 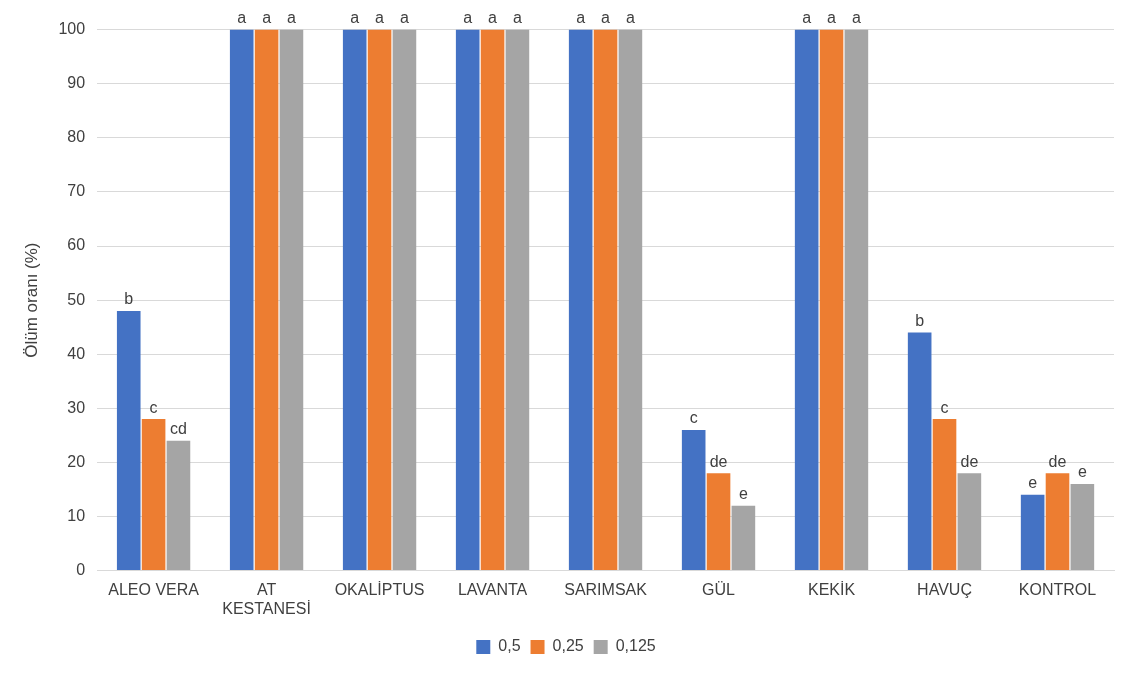 What do you see at coordinates (76, 137) in the screenshot?
I see `y-tick-label: 80` at bounding box center [76, 137].